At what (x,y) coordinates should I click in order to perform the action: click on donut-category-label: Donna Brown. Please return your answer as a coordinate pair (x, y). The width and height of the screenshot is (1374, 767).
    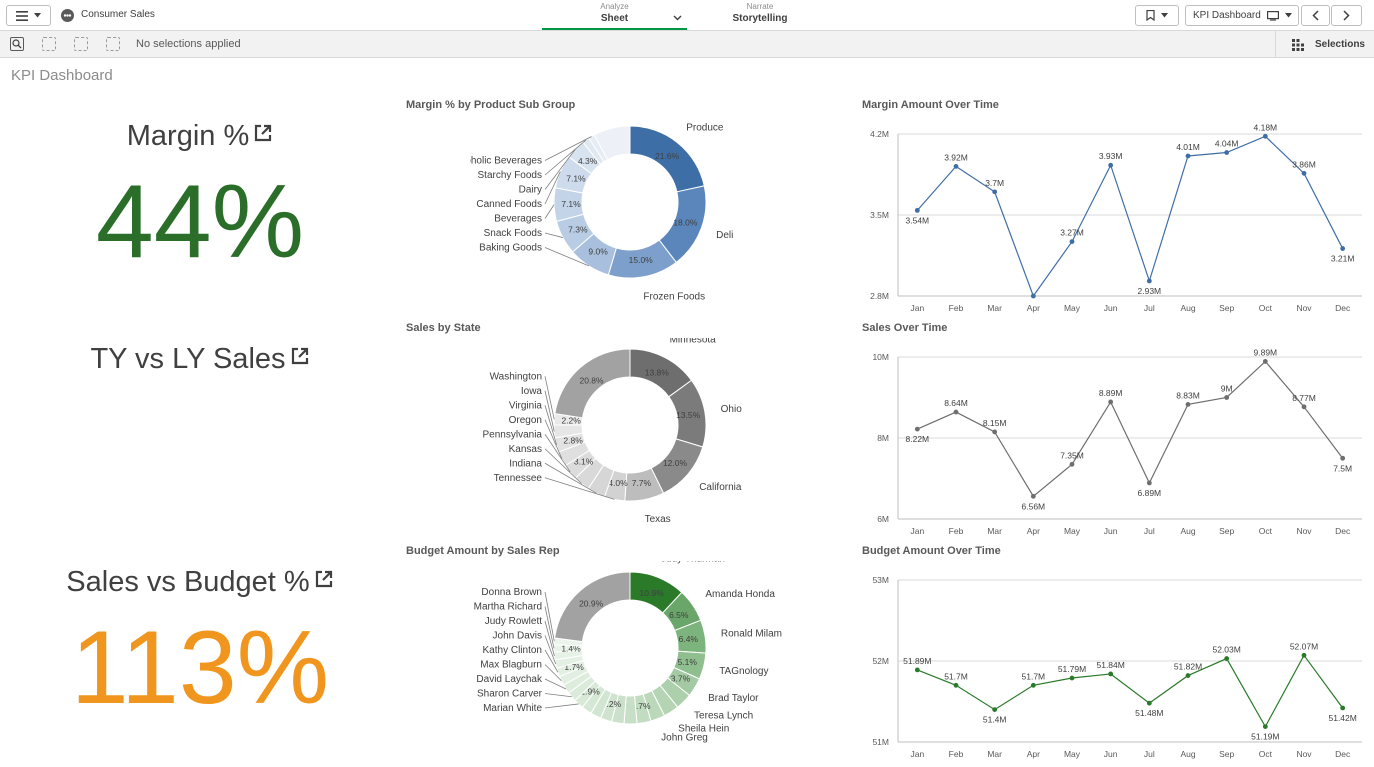
    Looking at the image, I should click on (511, 592).